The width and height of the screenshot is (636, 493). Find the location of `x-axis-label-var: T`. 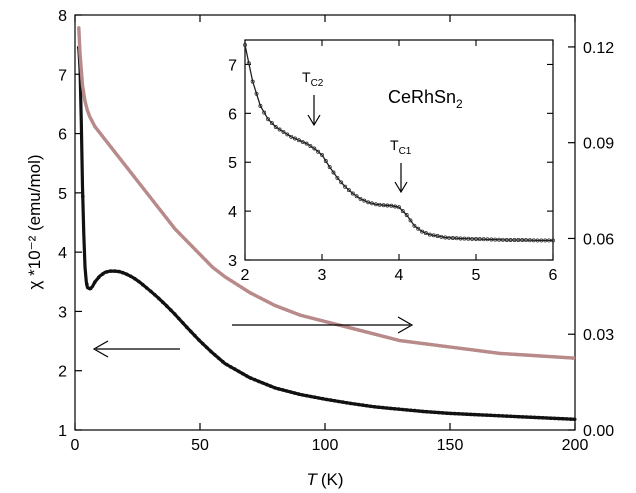

x-axis-label-var: T is located at coordinates (312, 479).